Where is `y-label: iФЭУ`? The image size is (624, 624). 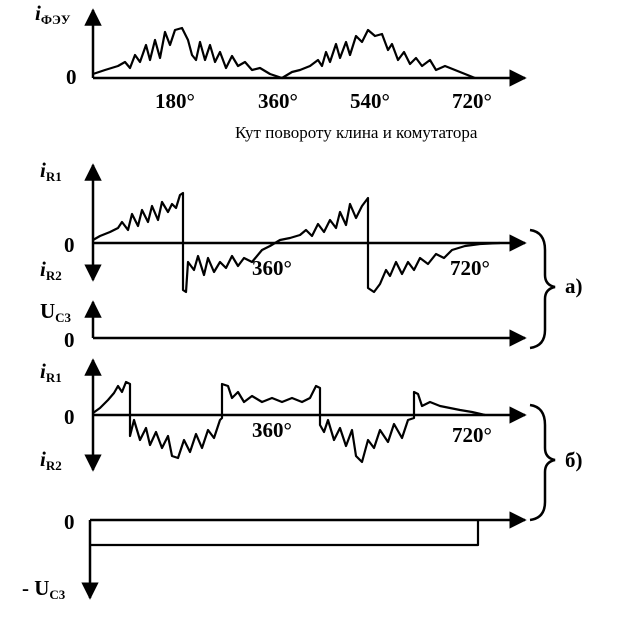
y-label: iФЭУ is located at coordinates (53, 14).